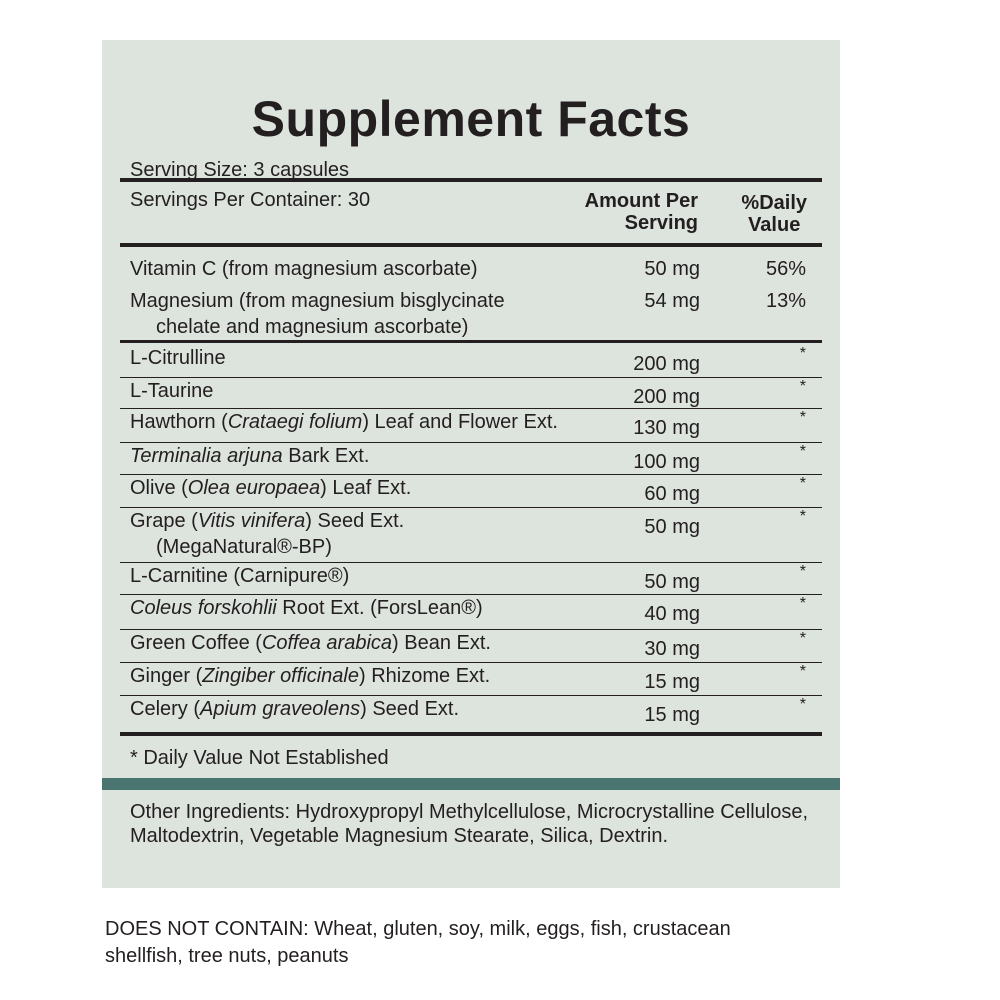  Describe the element at coordinates (425, 676) in the screenshot. I see `ingredient-name-text: ) Rhizome Ext.` at that location.